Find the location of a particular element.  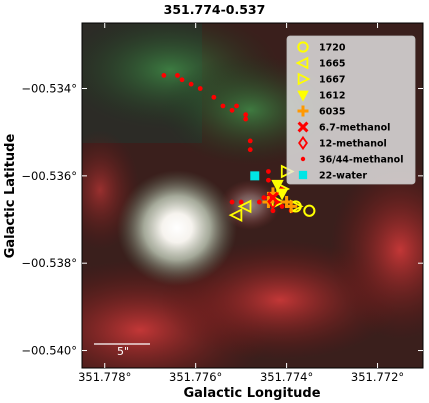

chart-title: 351.774-0.537 is located at coordinates (214, 9).